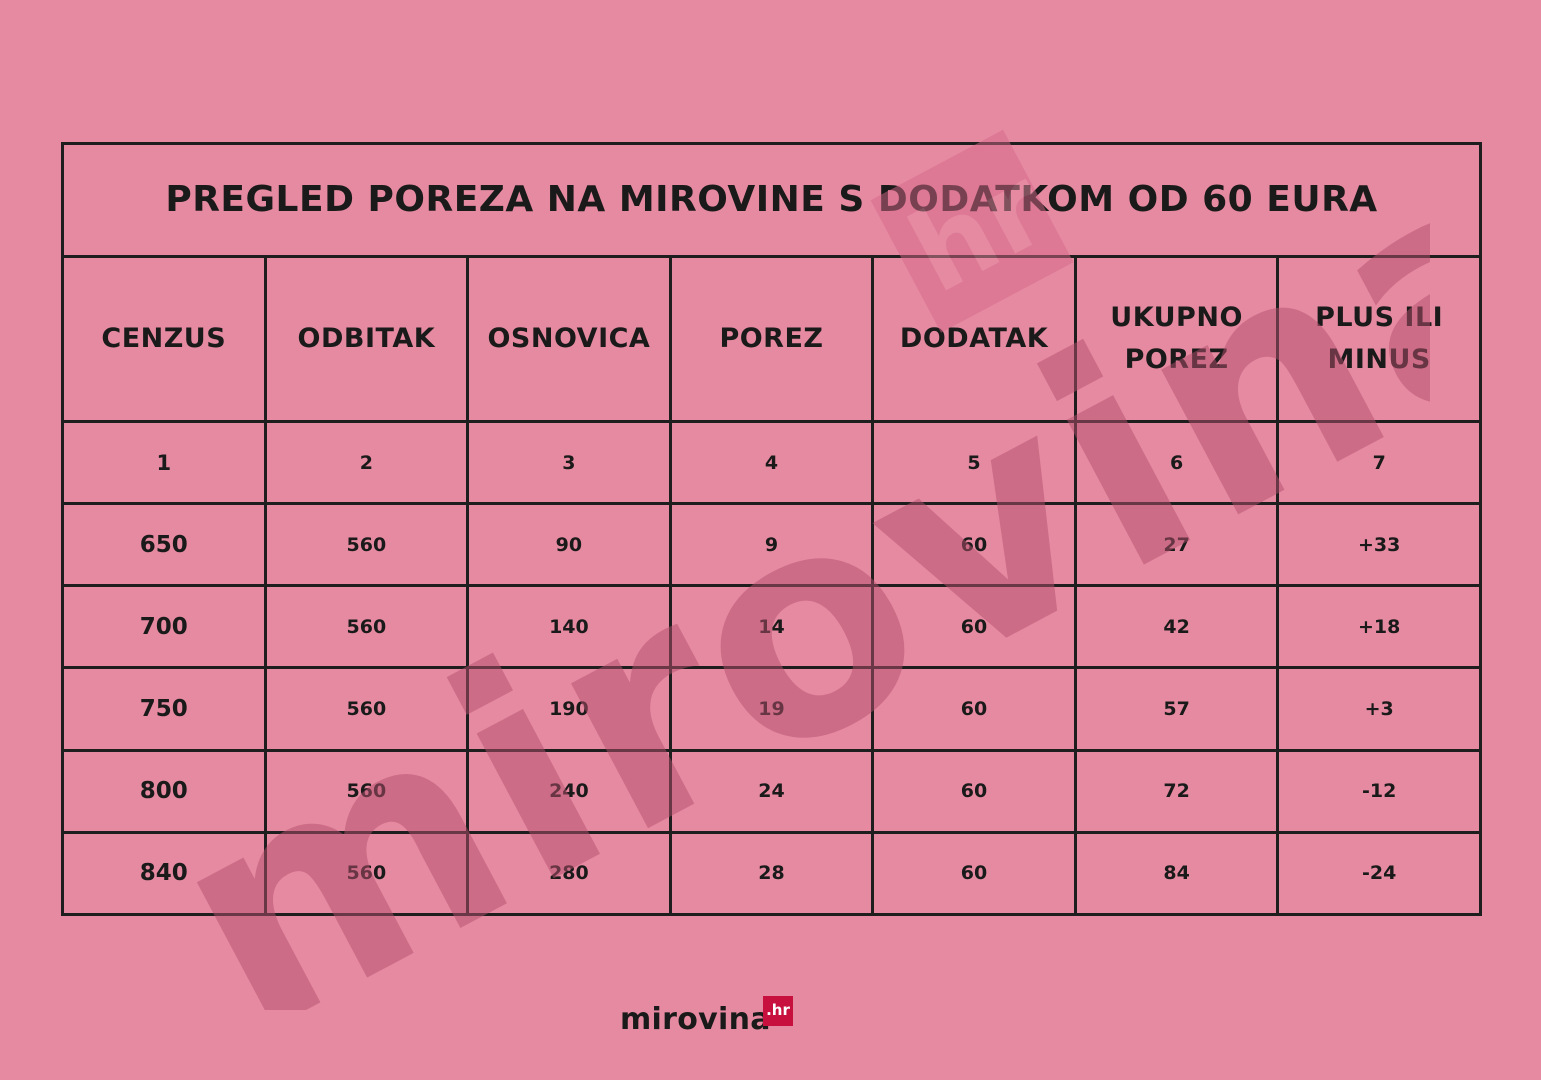  I want to click on table-row: 840 560 280 28 60 84 -24, so click(771, 873).